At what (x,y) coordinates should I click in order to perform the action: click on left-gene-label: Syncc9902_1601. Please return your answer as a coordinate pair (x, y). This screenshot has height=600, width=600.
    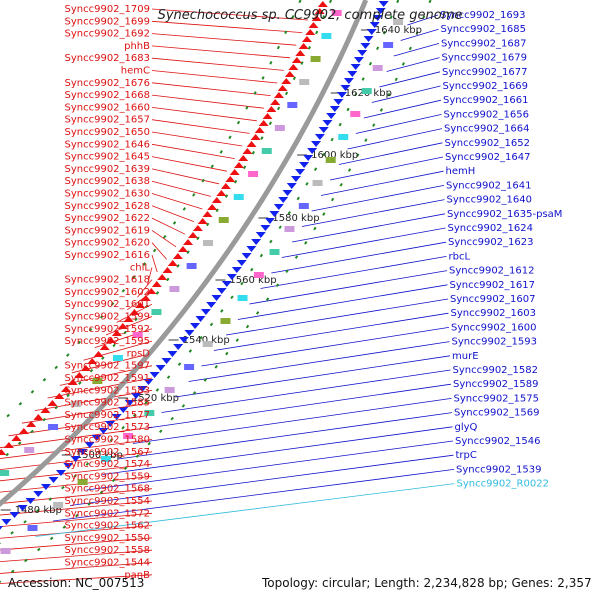
    Looking at the image, I should click on (108, 304).